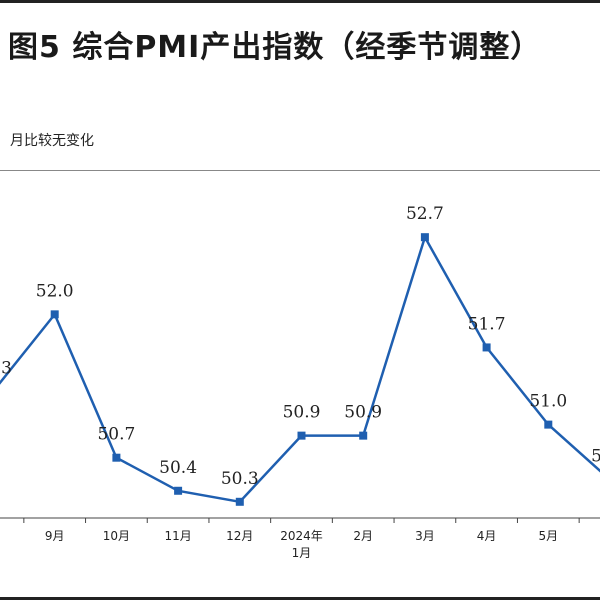  I want to click on x-tick-label: 9月, so click(55, 536).